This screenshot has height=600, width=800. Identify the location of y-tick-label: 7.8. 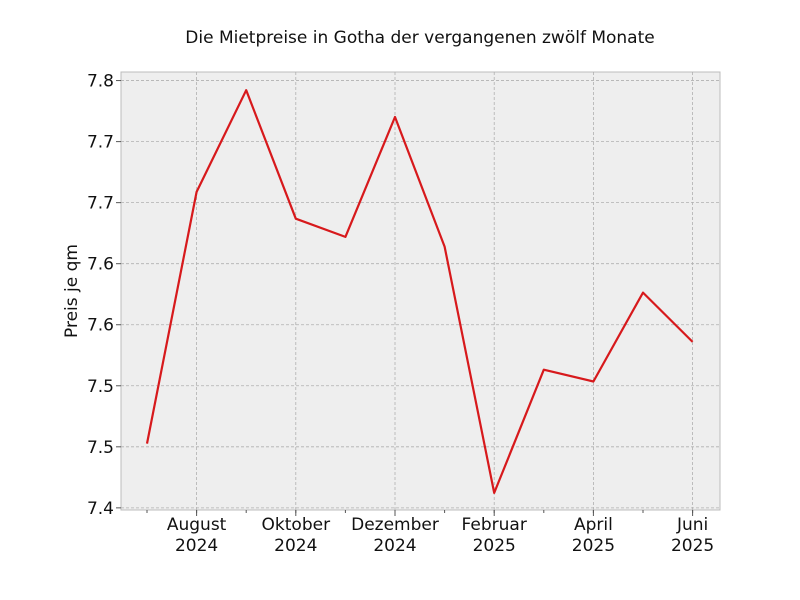
(100, 82).